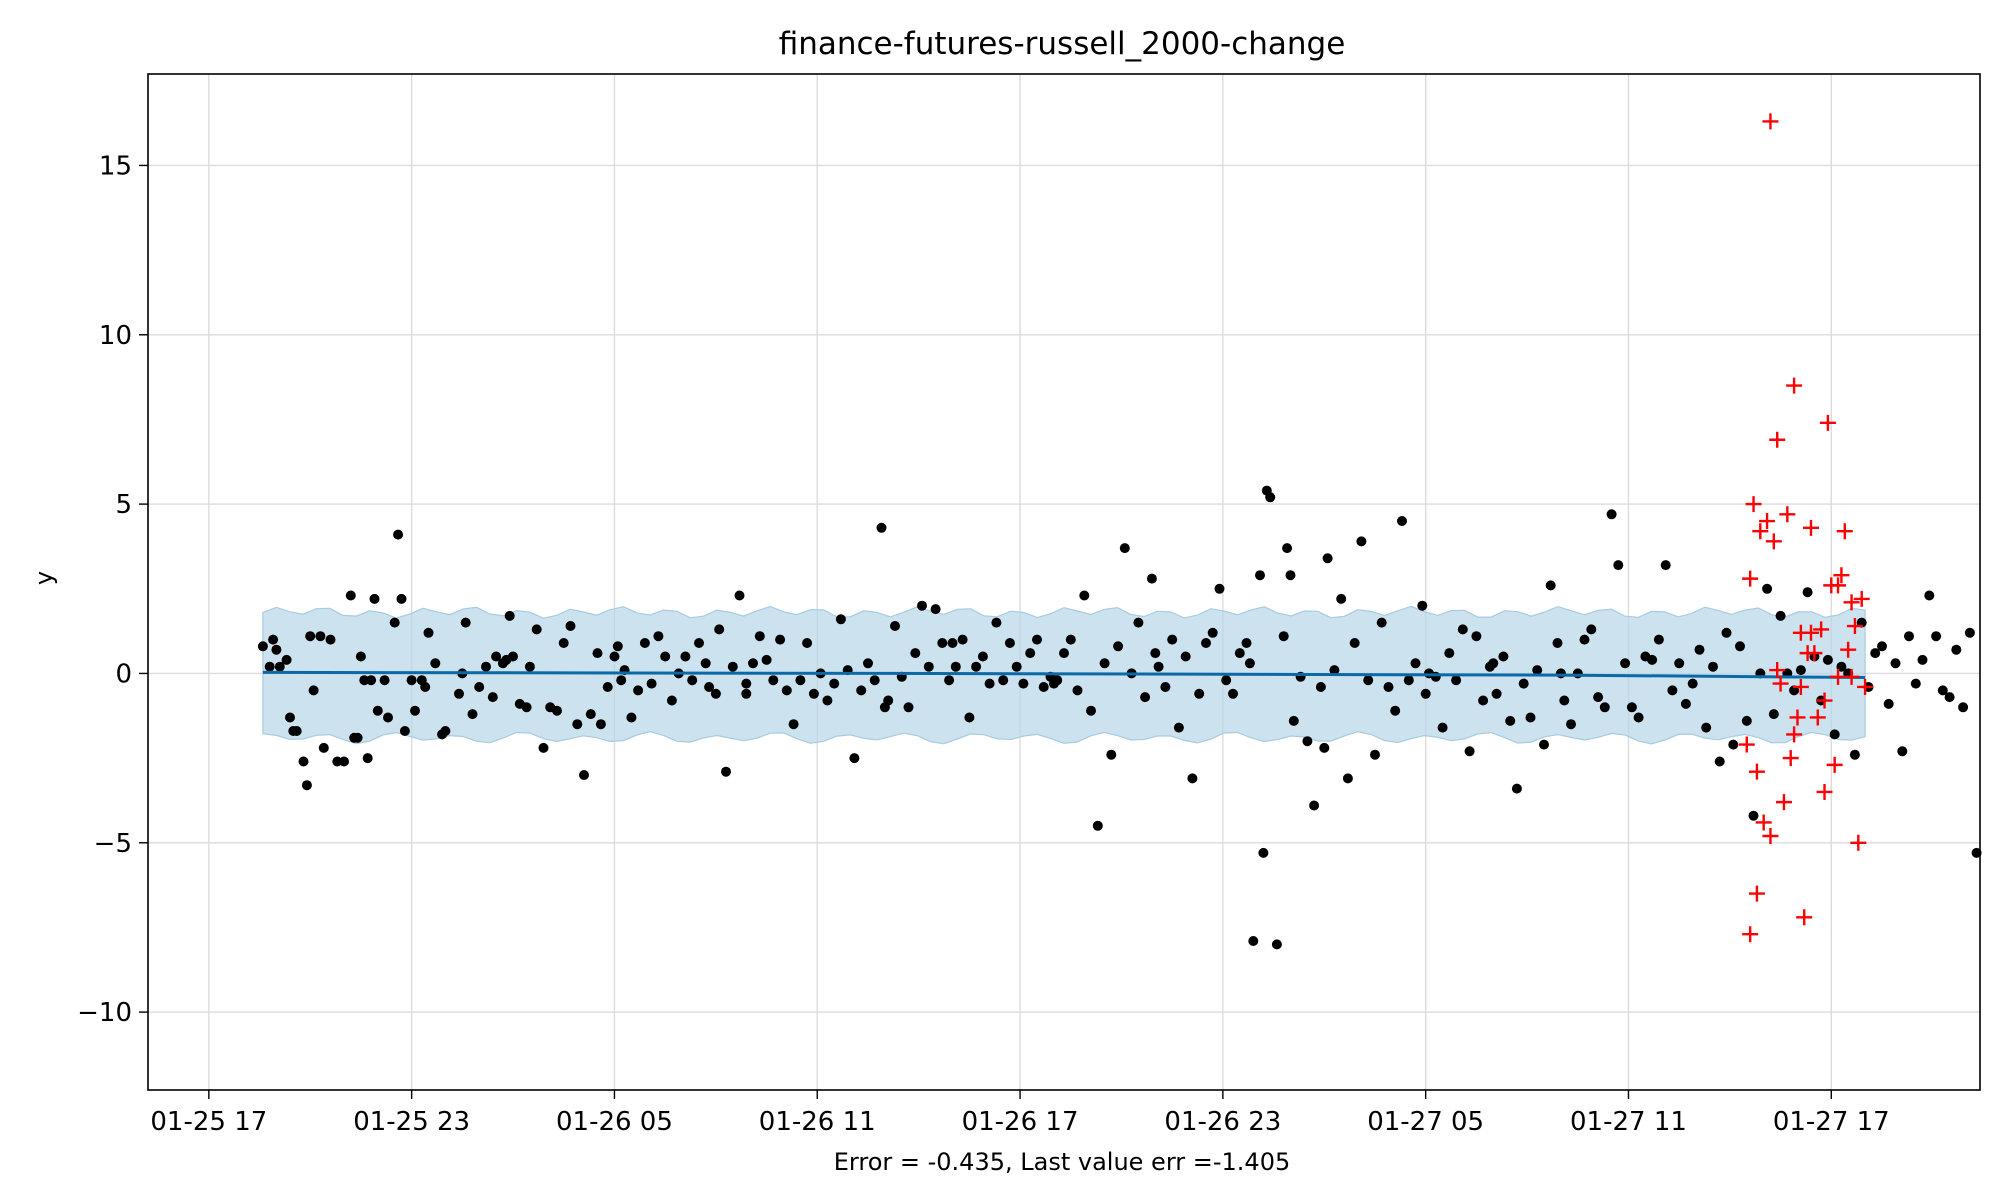  What do you see at coordinates (208, 1122) in the screenshot?
I see `x-tick-label: 01-25 17` at bounding box center [208, 1122].